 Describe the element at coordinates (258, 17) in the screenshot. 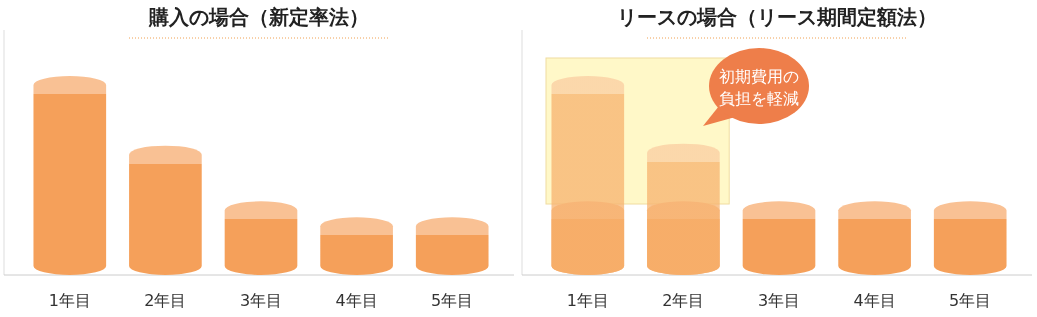

I see `chart-title: 購入の場合（新定率法）` at that location.